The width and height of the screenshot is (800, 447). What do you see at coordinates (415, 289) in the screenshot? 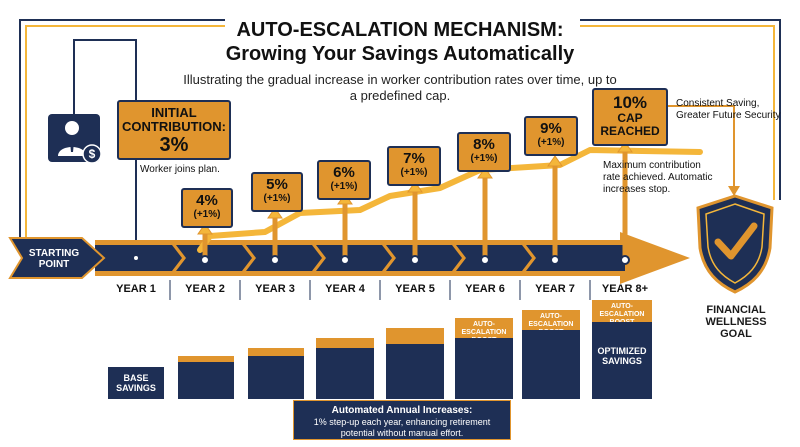
I see `year-label: YEAR 5` at bounding box center [415, 289].